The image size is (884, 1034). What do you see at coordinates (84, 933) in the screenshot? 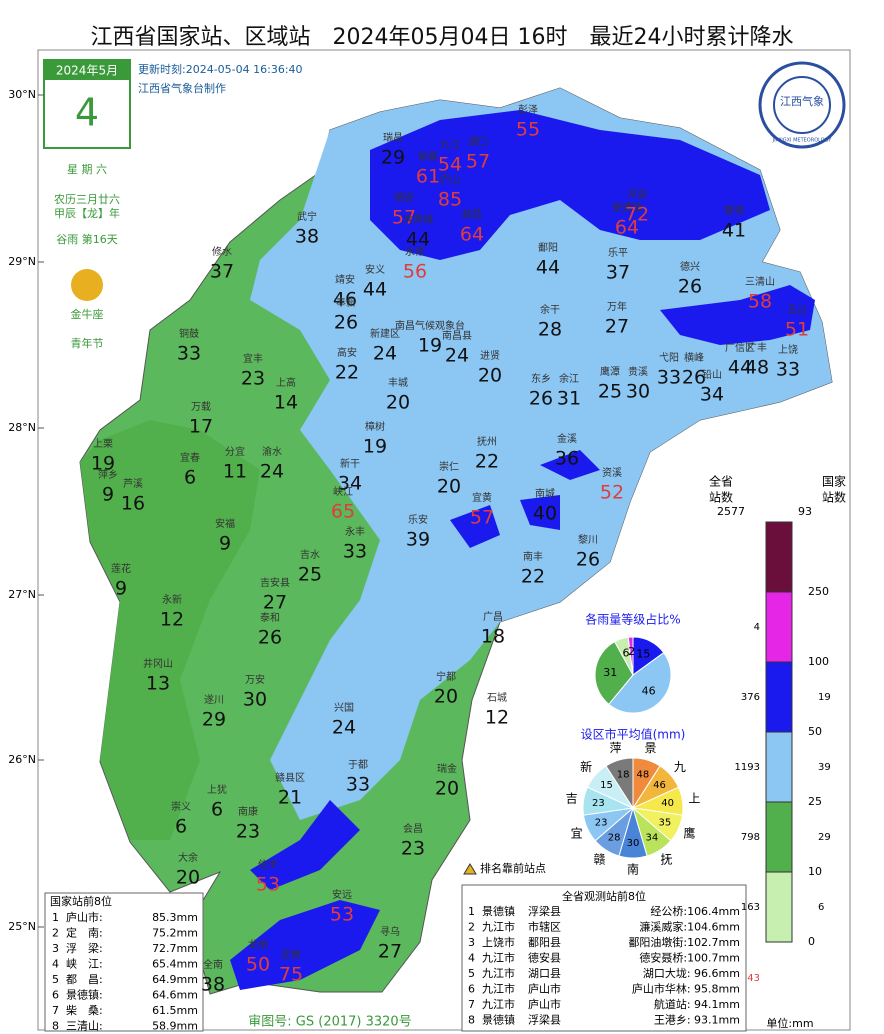
I see `table-cell: 定 南:` at bounding box center [84, 933].